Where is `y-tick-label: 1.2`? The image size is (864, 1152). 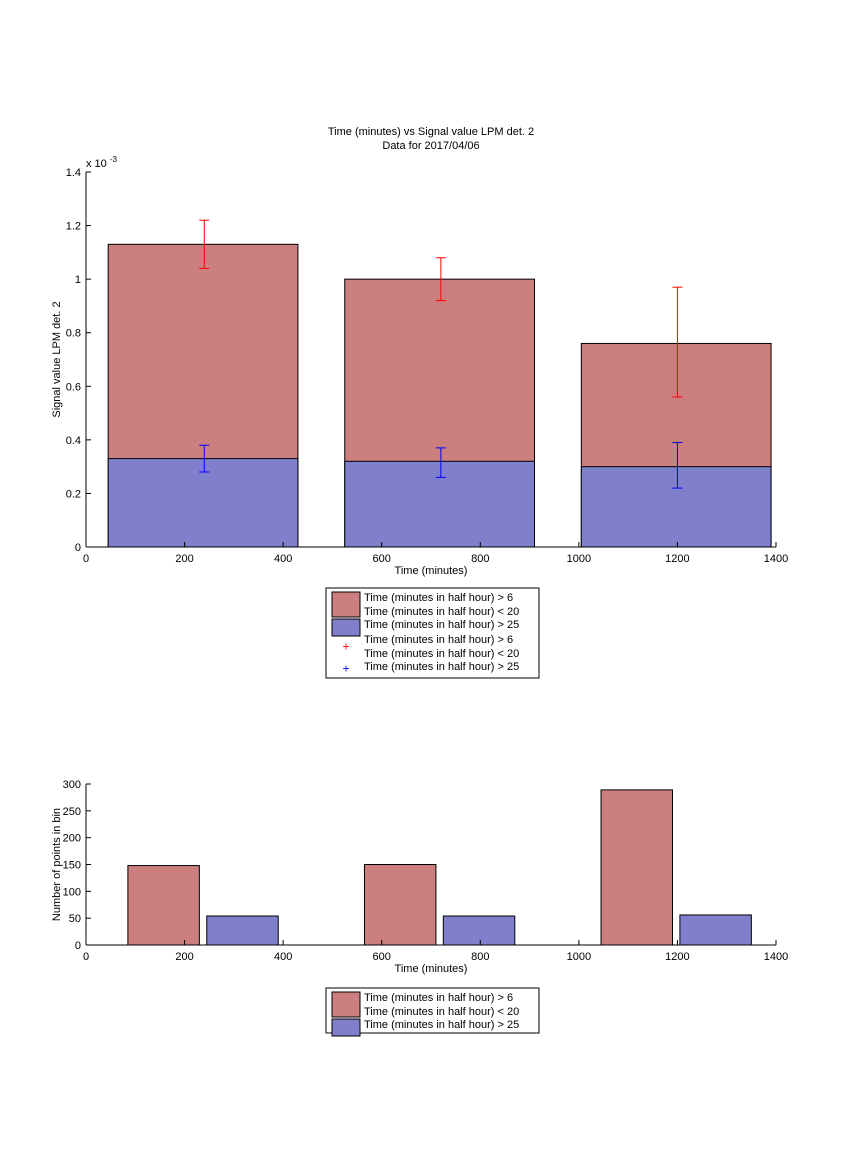 y-tick-label: 1.2 is located at coordinates (73, 227).